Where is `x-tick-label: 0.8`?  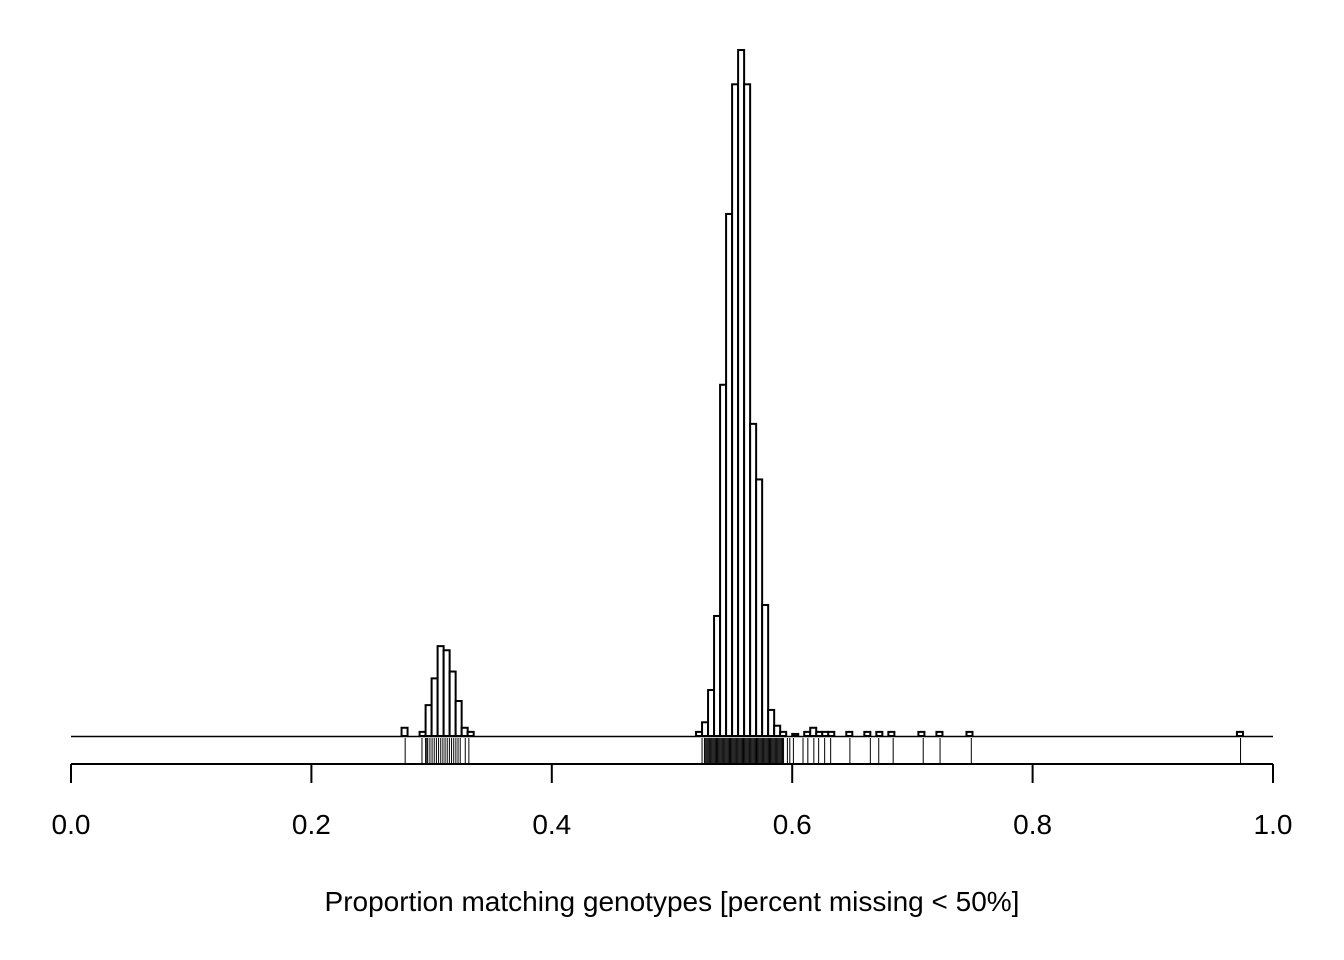
x-tick-label: 0.8 is located at coordinates (1032, 824).